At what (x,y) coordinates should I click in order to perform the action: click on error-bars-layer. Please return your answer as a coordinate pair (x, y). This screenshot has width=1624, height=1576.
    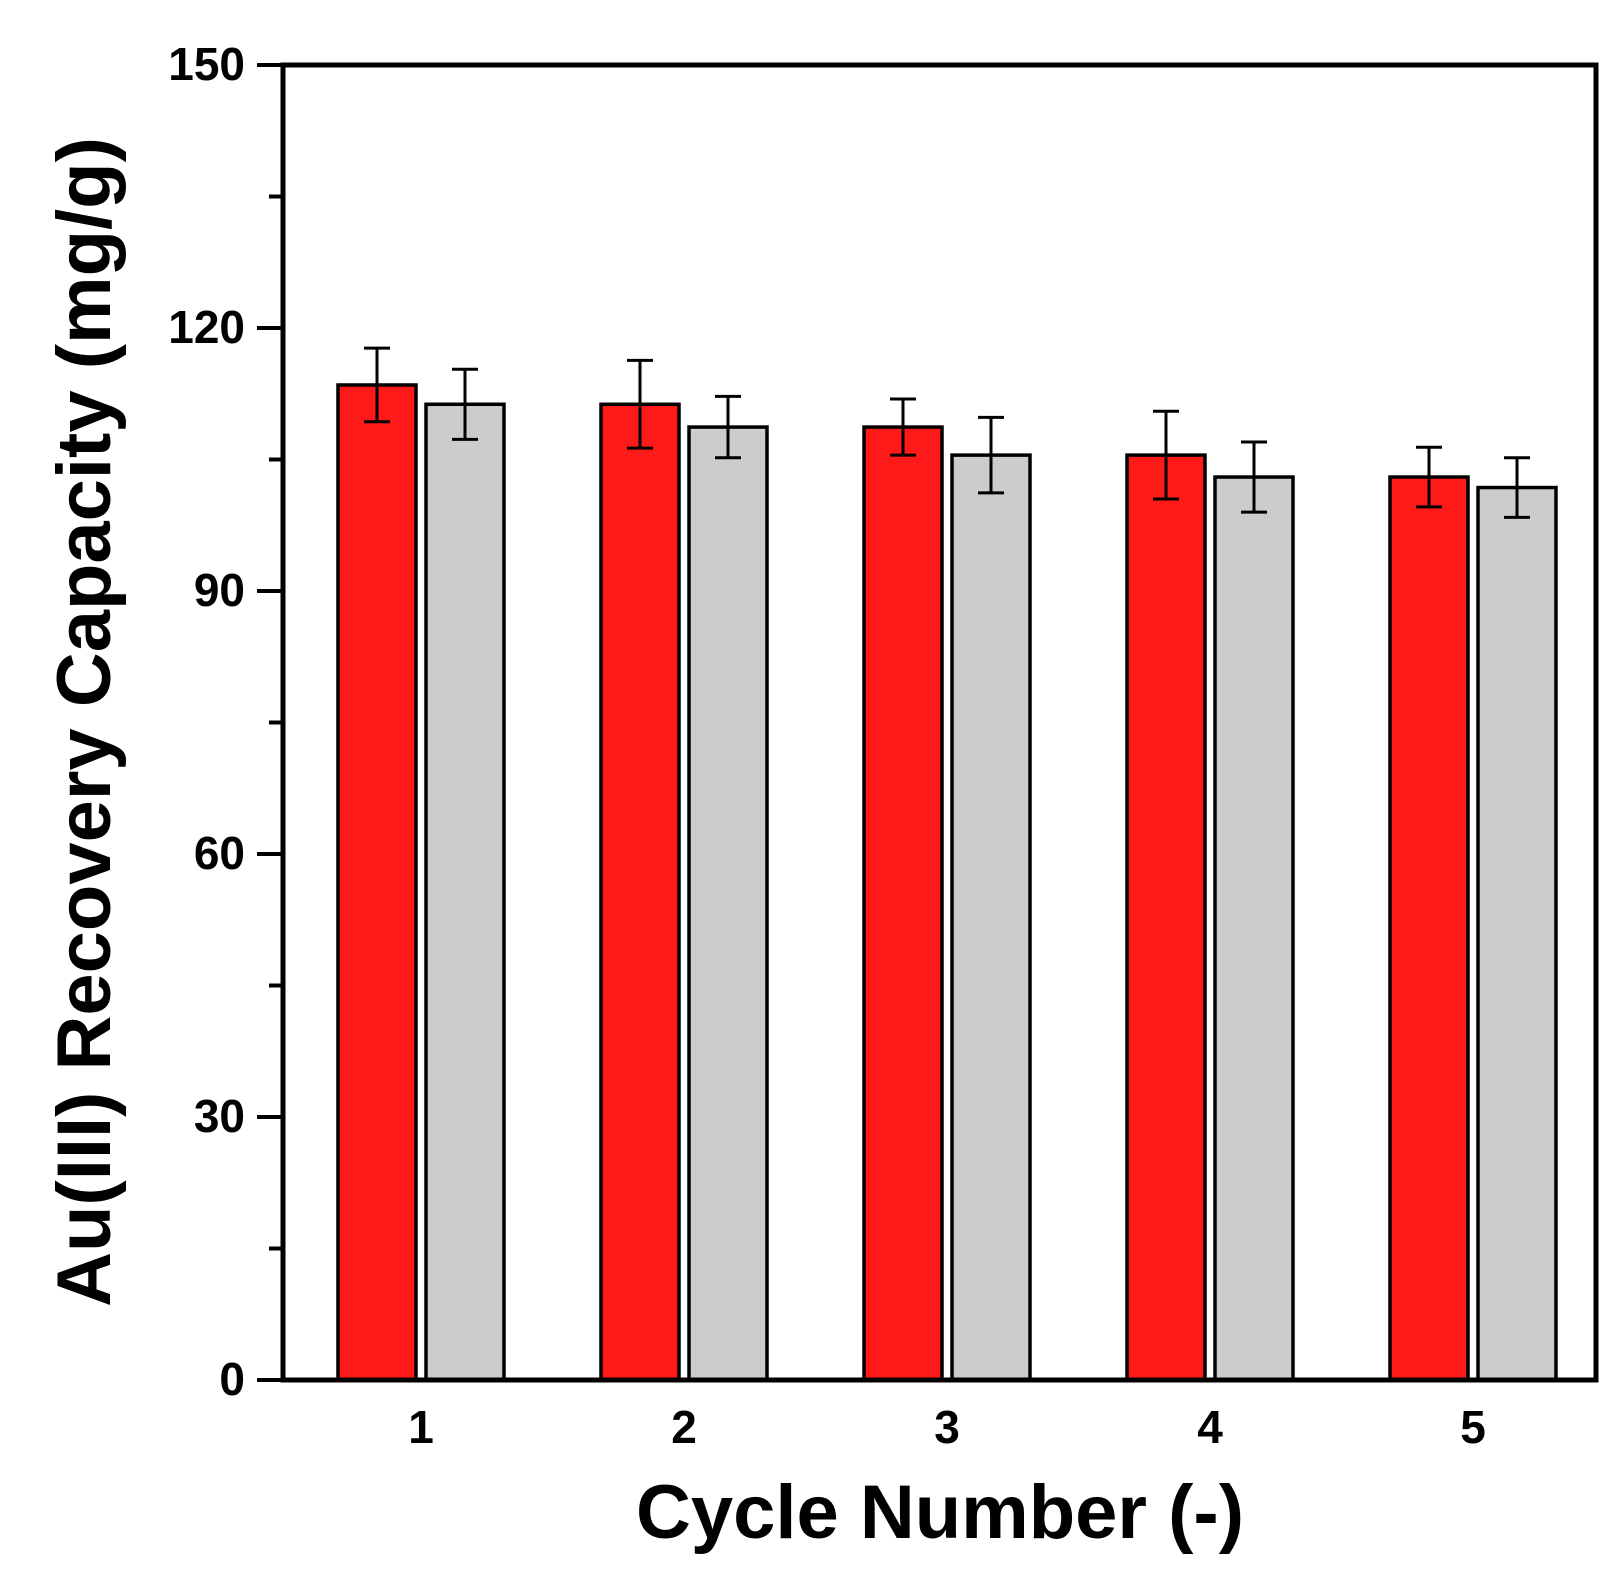
    Looking at the image, I should click on (947, 432).